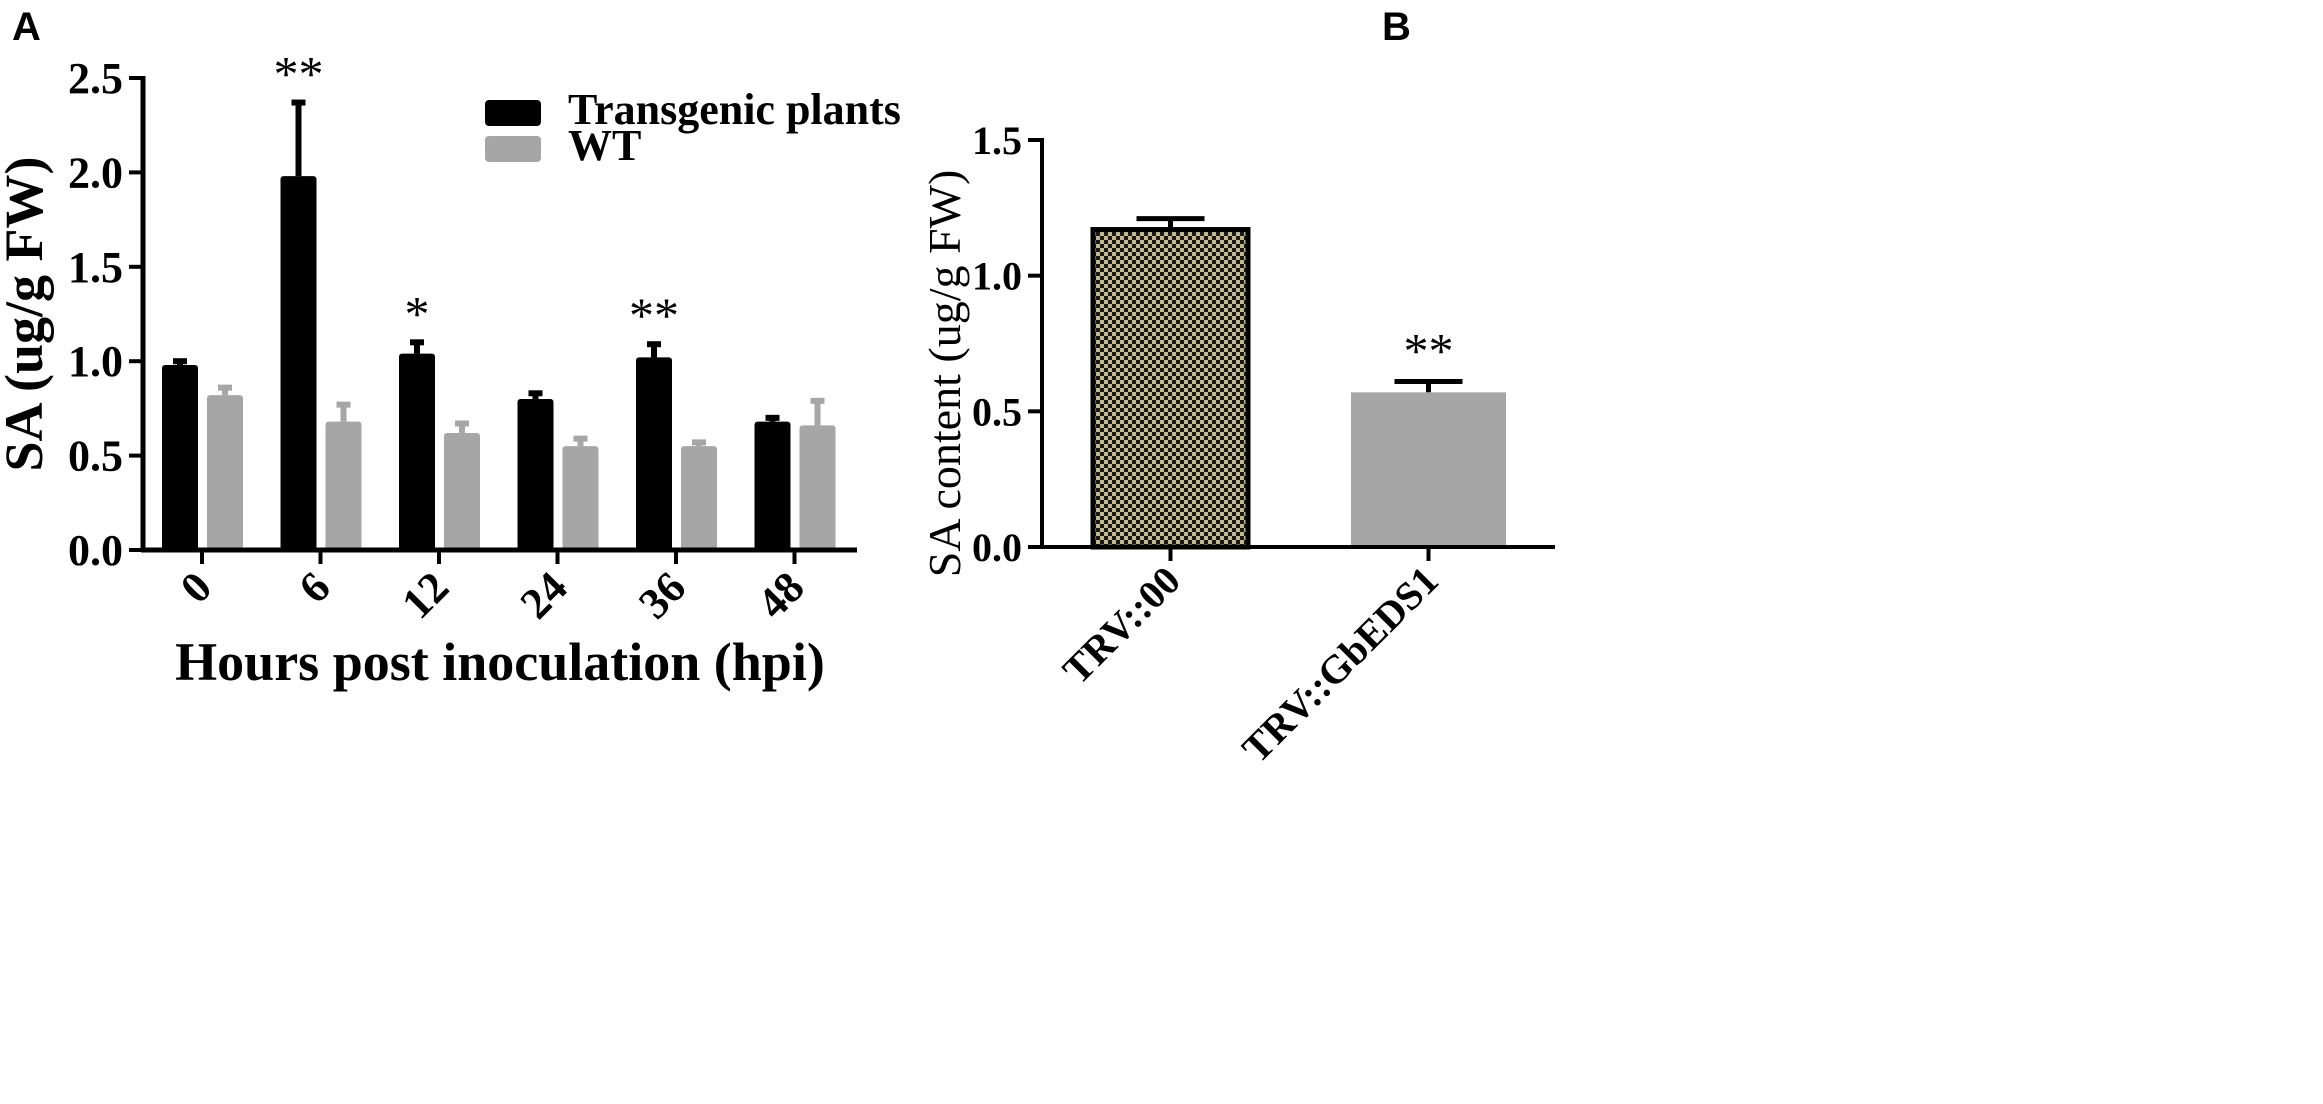 This screenshot has height=1104, width=2323. I want to click on chart-a-bars: *** **, so click(499, 298).